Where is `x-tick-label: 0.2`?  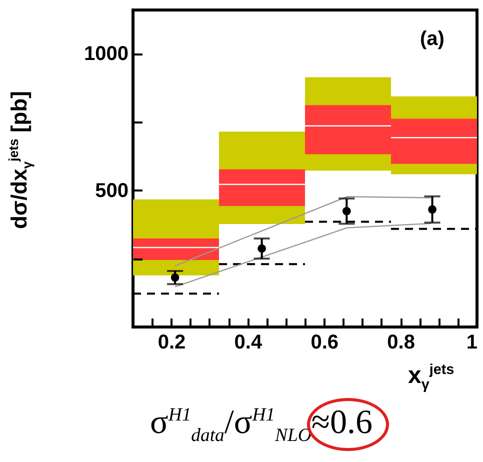 x-tick-label: 0.2 is located at coordinates (172, 343).